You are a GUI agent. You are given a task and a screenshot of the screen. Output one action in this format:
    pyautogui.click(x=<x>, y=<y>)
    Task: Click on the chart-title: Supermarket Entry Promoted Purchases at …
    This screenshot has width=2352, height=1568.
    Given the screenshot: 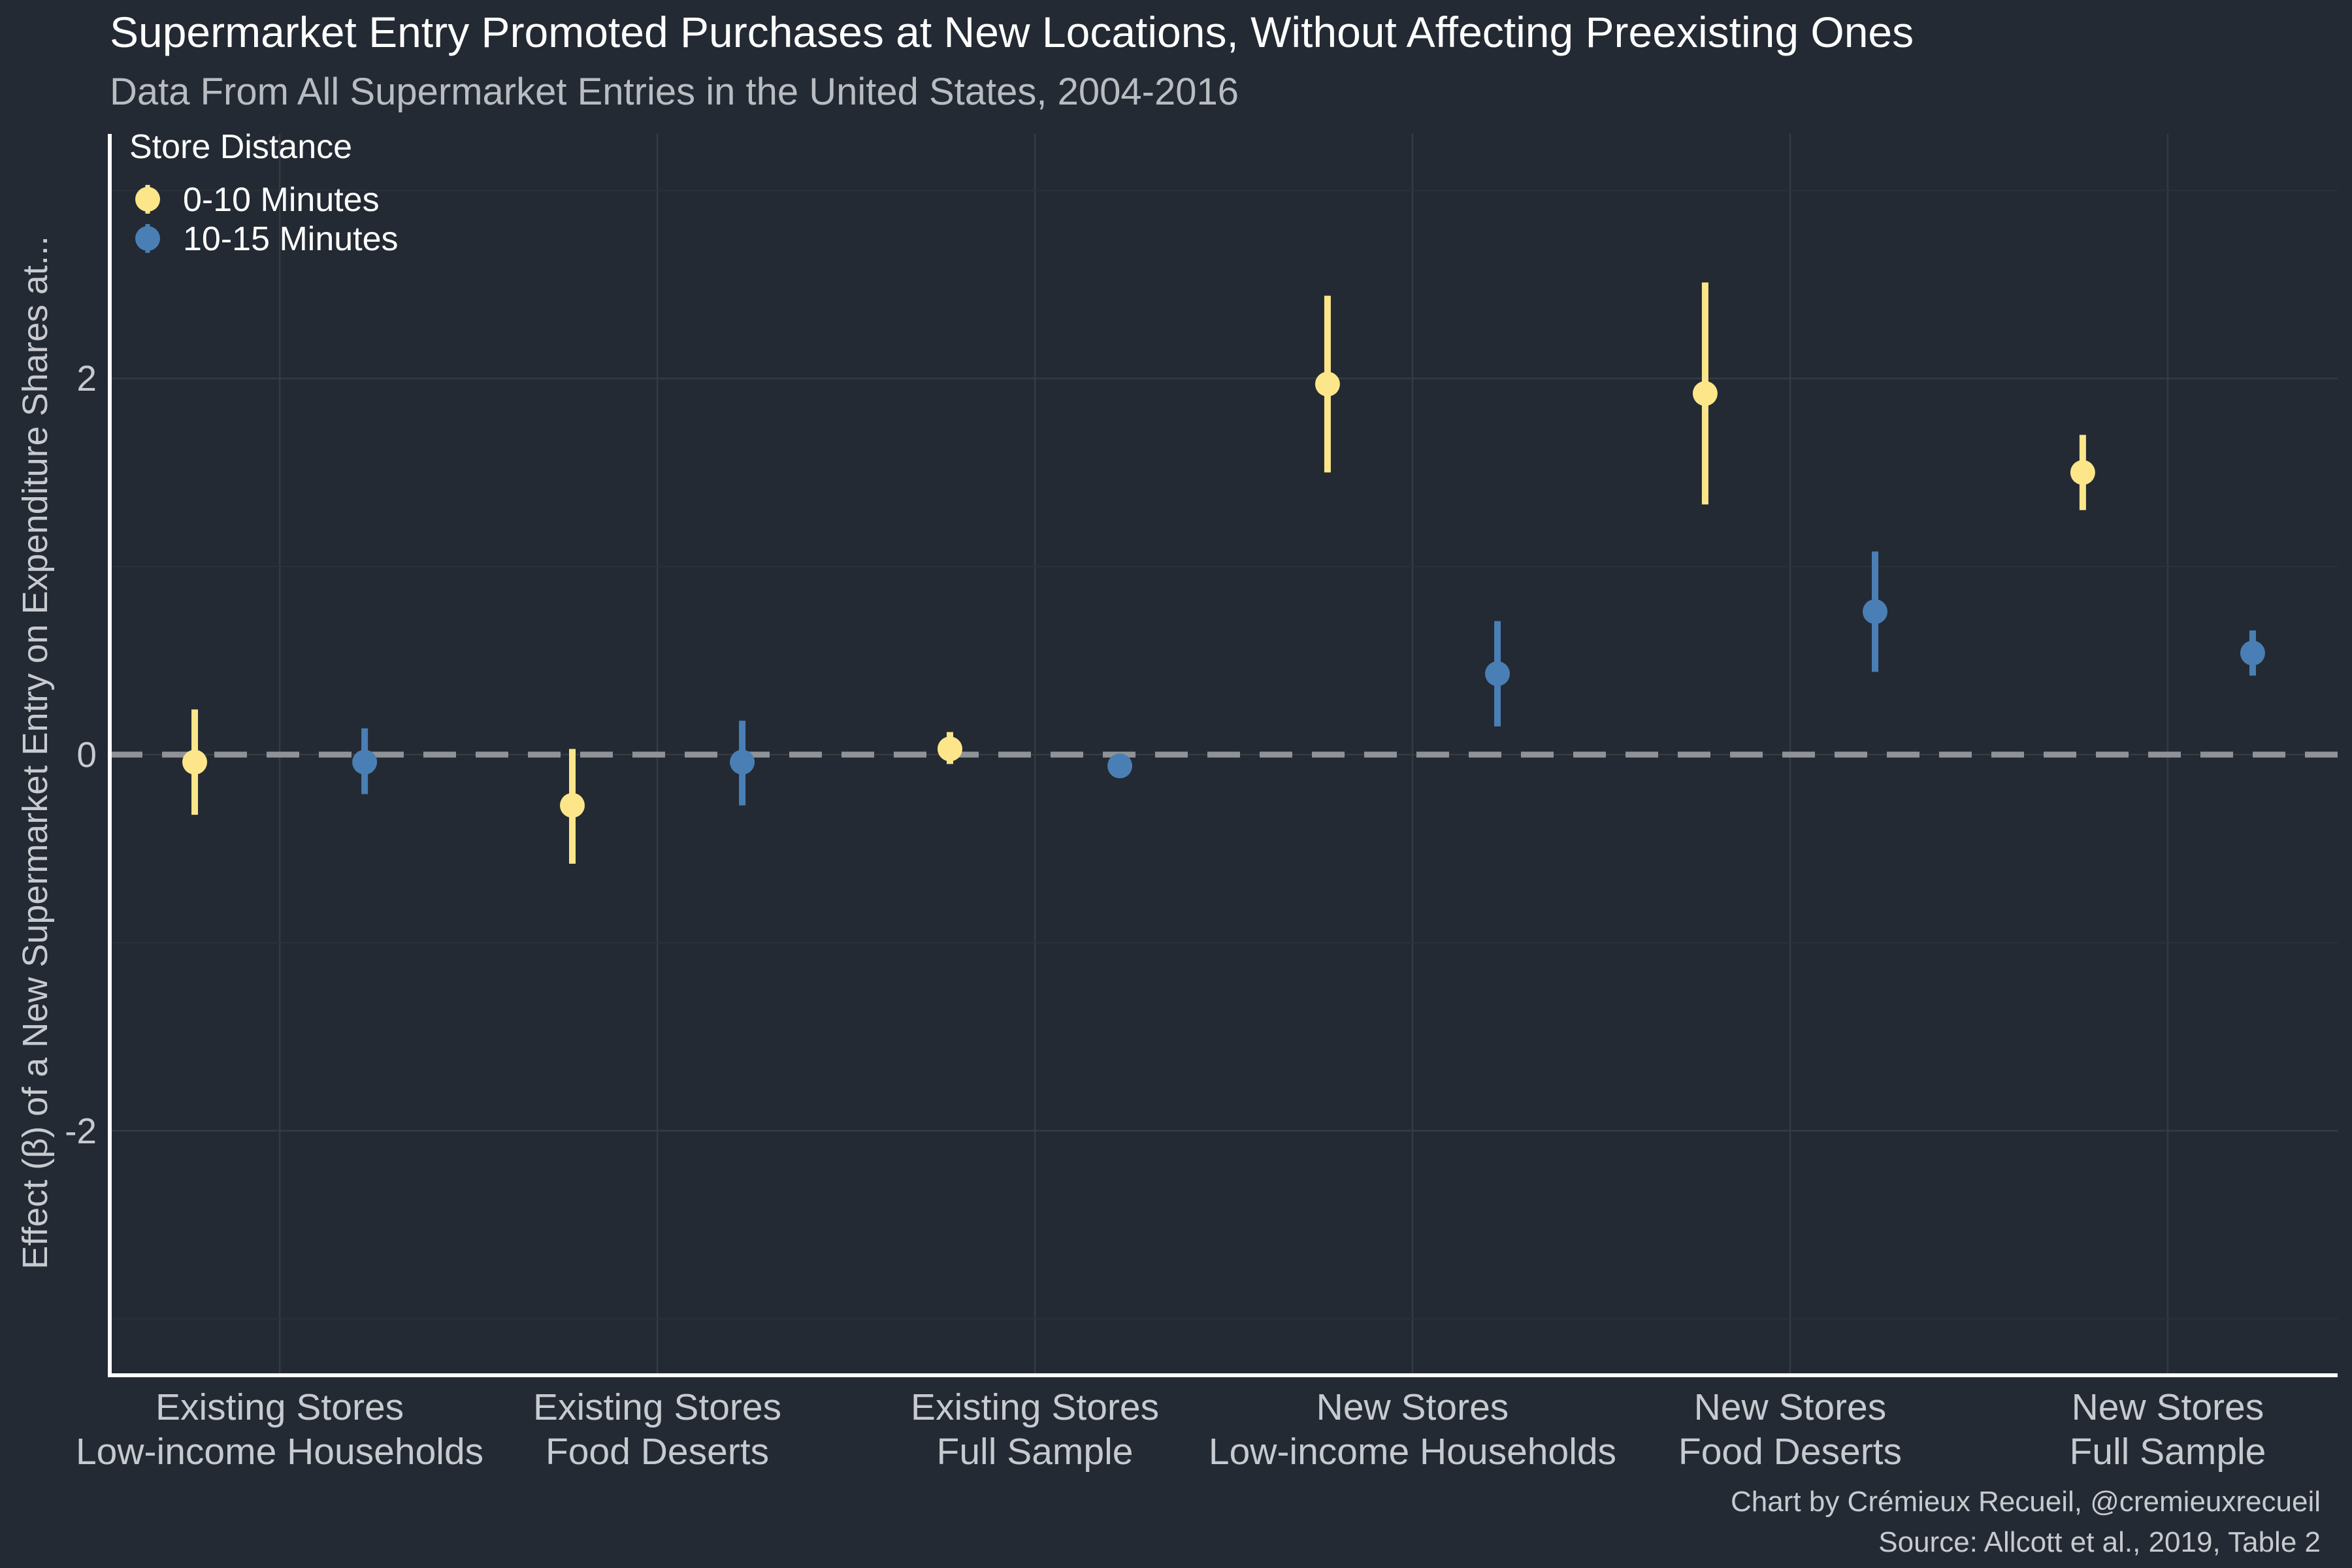 What is the action you would take?
    pyautogui.click(x=1012, y=32)
    